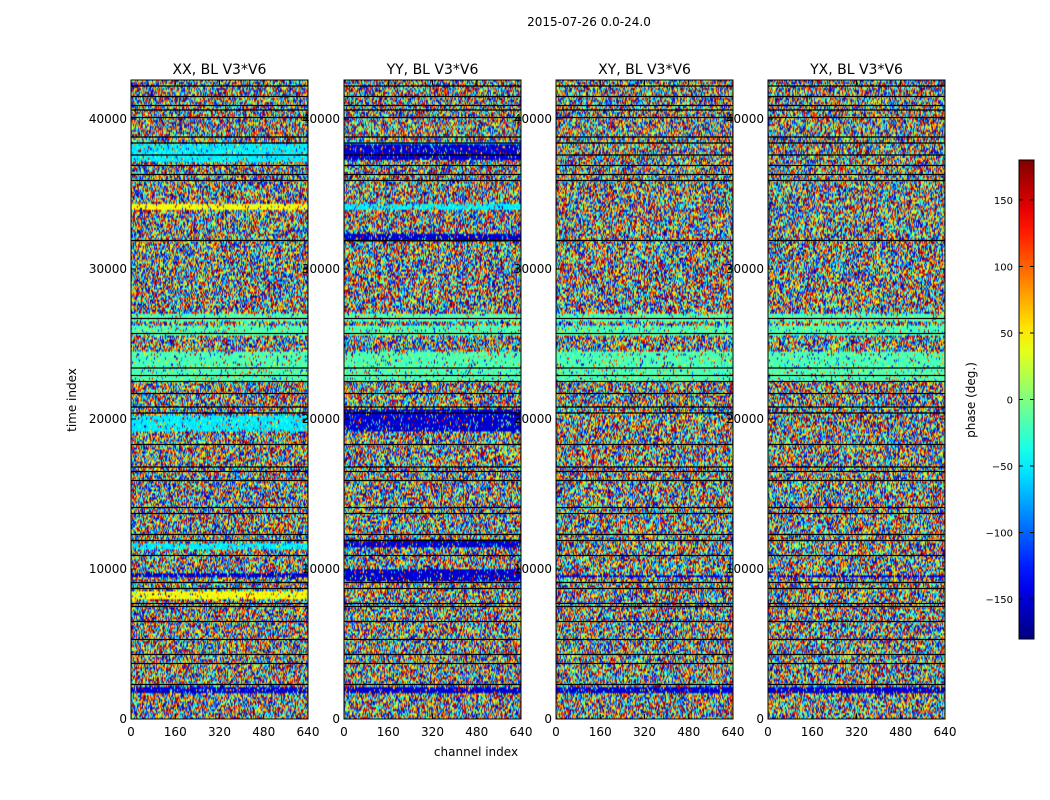 The width and height of the screenshot is (1050, 800). Describe the element at coordinates (432, 70) in the screenshot. I see `panel-title: YY, BL V3*V6` at that location.